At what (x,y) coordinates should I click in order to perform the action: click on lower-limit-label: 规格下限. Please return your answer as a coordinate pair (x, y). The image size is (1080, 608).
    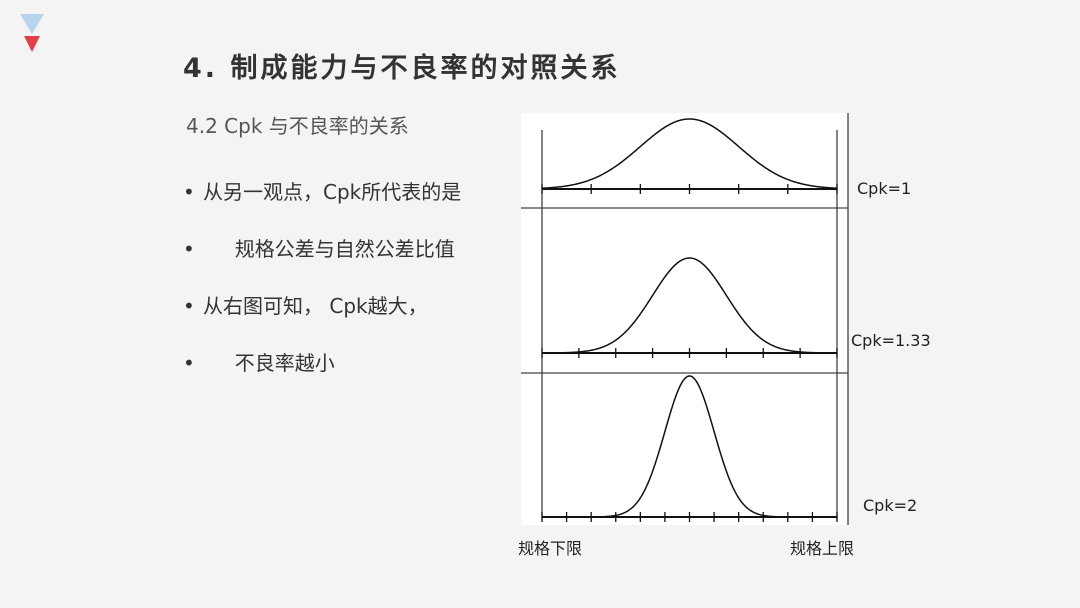
    Looking at the image, I should click on (550, 548).